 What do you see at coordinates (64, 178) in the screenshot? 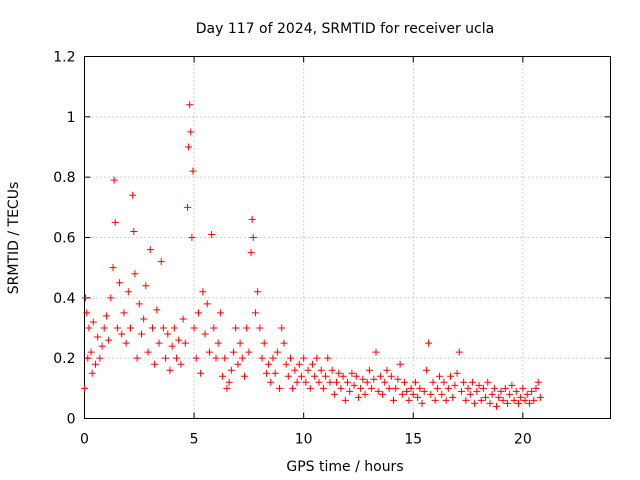
I see `y-tick-label: 0.8` at bounding box center [64, 178].